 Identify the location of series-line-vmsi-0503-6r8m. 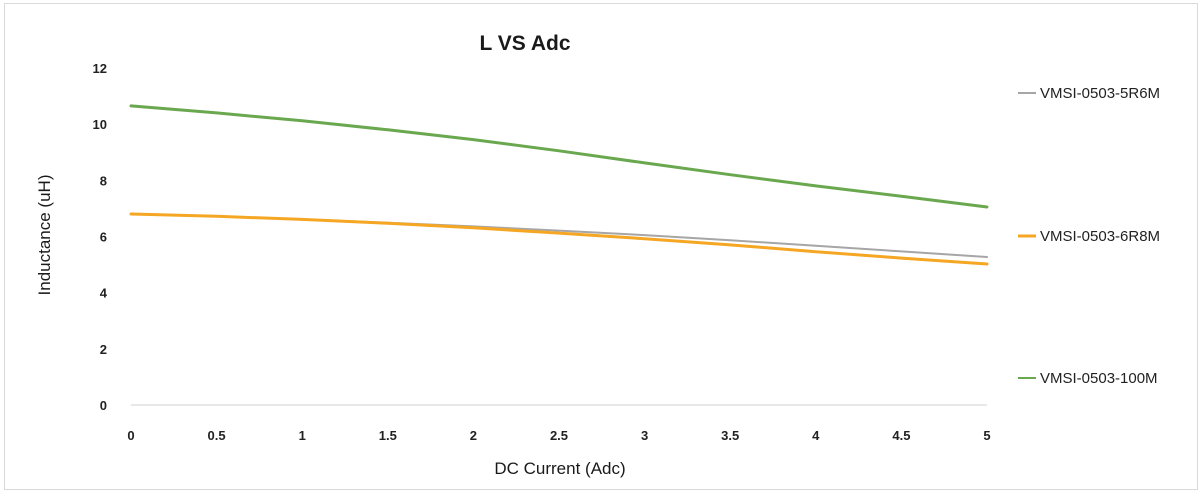
(559, 239).